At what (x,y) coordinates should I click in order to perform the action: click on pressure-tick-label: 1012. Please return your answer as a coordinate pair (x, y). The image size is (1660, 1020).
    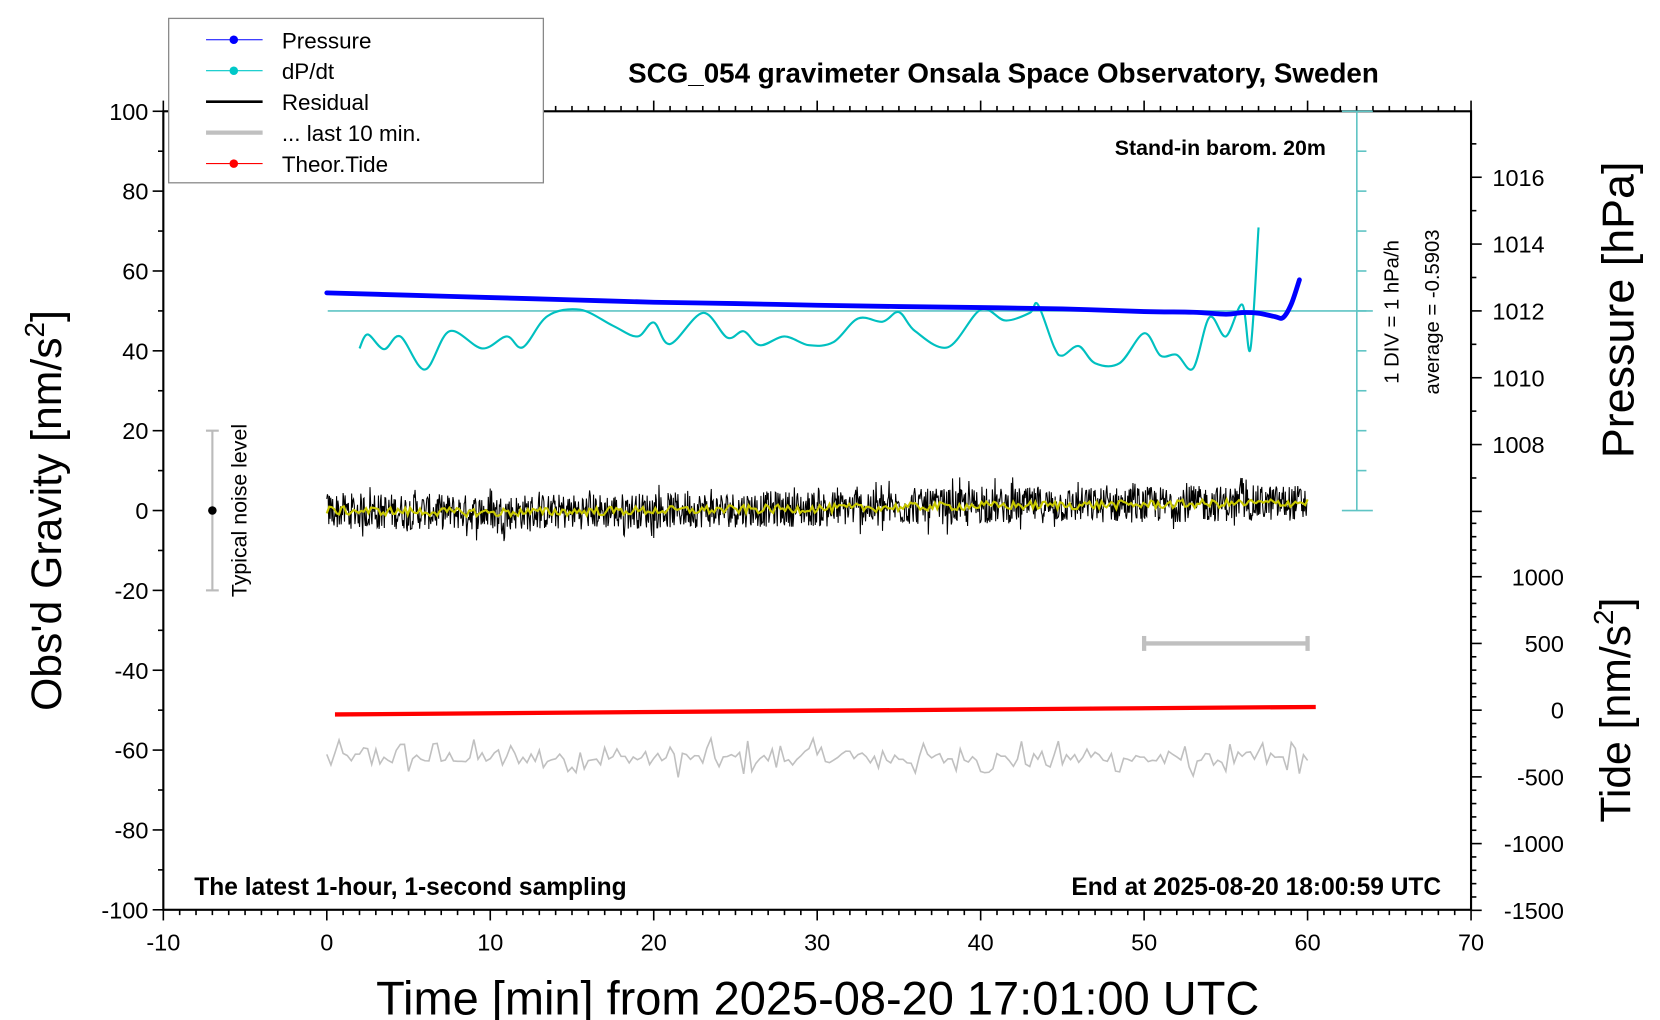
    Looking at the image, I should click on (1518, 311).